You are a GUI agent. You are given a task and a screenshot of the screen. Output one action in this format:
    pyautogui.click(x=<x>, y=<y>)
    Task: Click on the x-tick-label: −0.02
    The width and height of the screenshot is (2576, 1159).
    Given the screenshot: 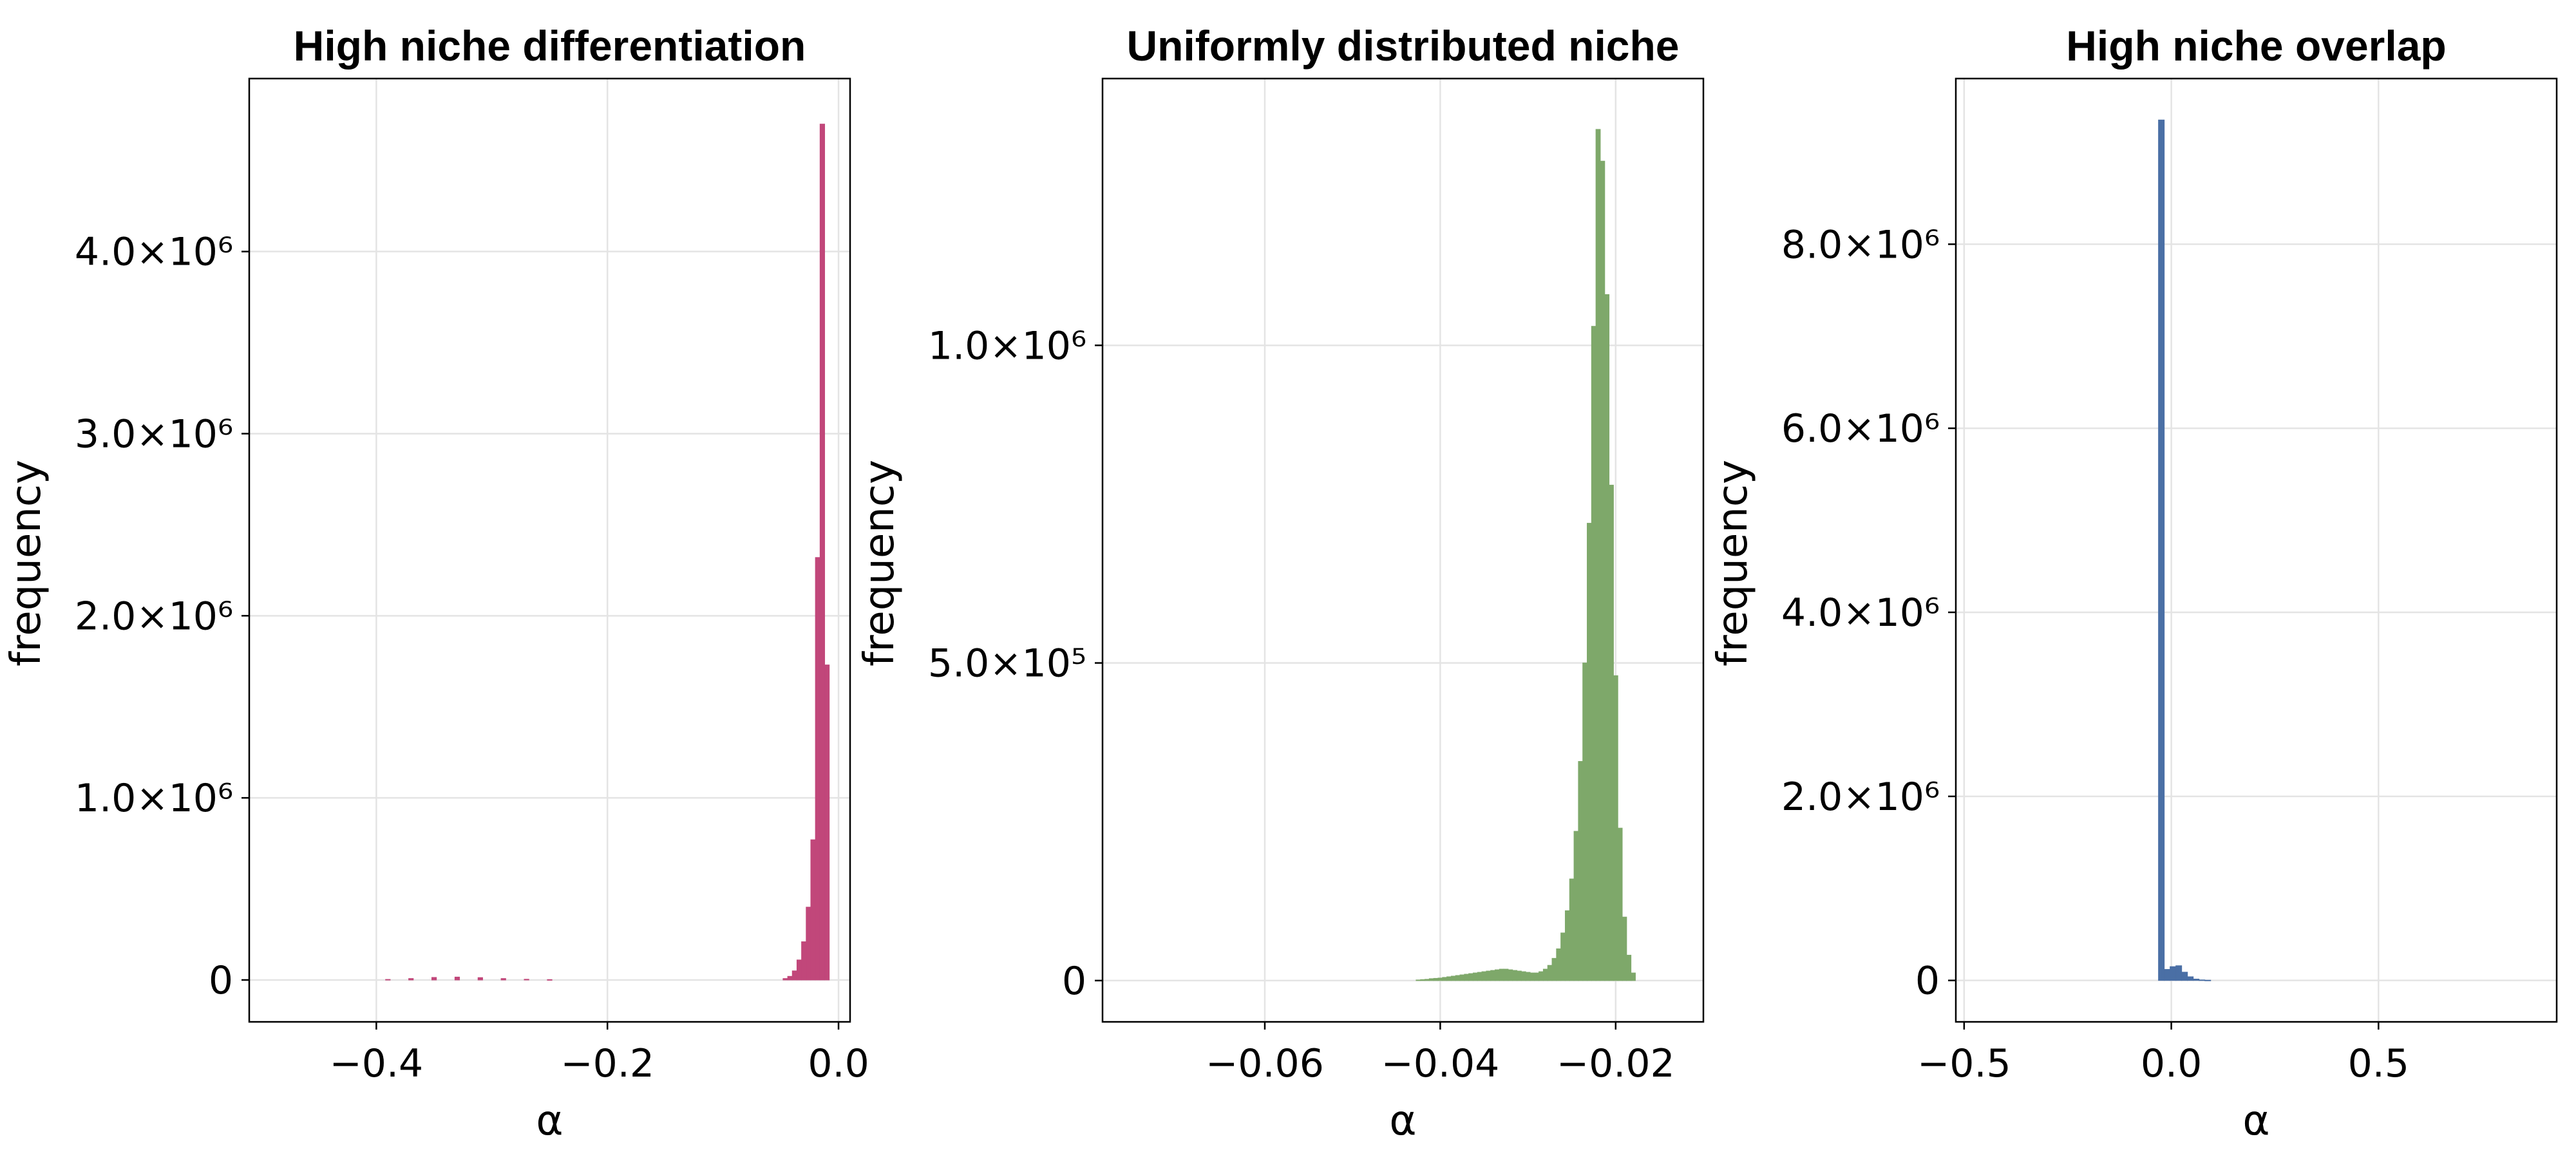 What is the action you would take?
    pyautogui.click(x=1616, y=1063)
    